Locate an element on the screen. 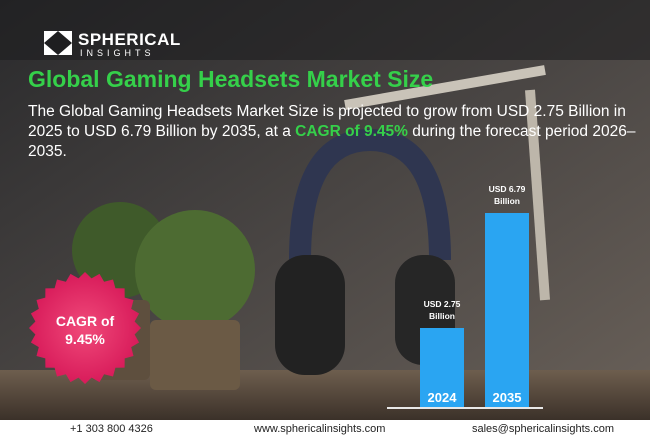  badge-shape is located at coordinates (85, 328).